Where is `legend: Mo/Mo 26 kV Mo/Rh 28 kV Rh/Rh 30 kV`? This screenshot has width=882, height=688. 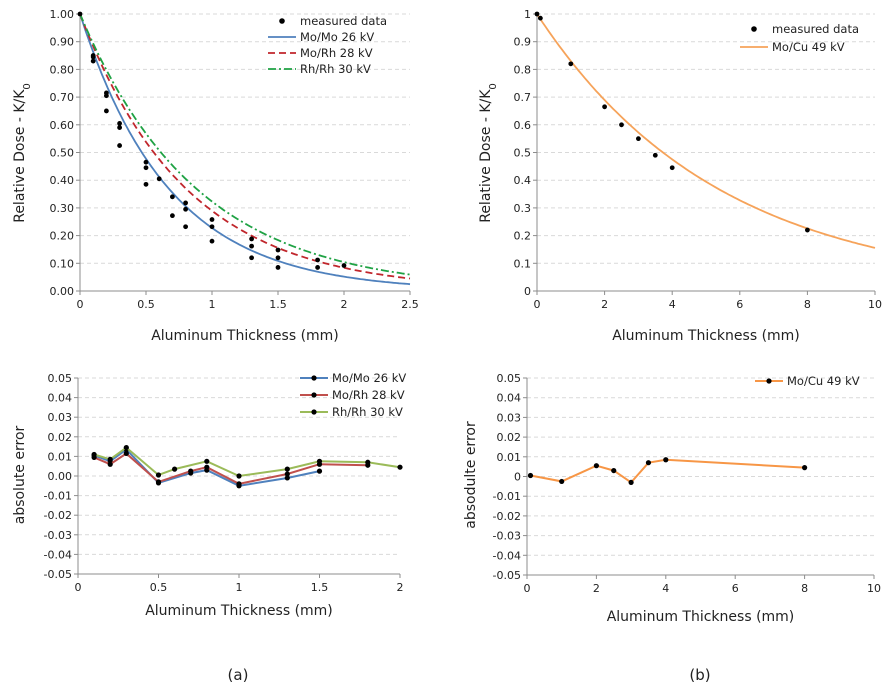 legend: Mo/Mo 26 kV Mo/Rh 28 kV Rh/Rh 30 kV is located at coordinates (353, 395).